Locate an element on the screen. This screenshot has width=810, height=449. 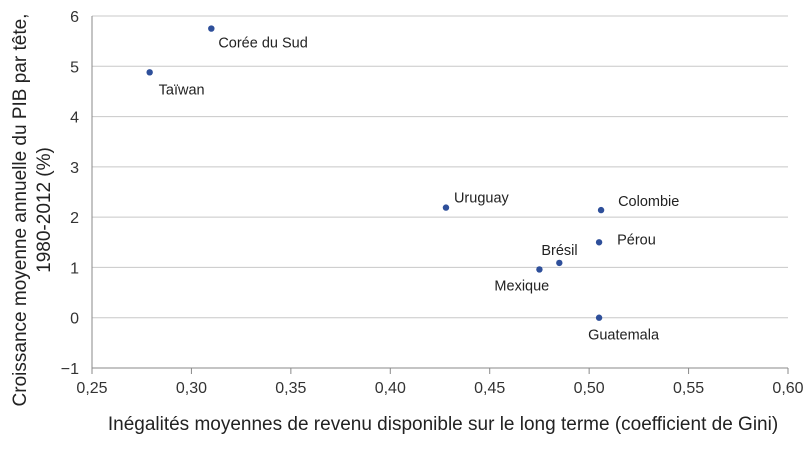
y-tick-label: 0 is located at coordinates (74, 319).